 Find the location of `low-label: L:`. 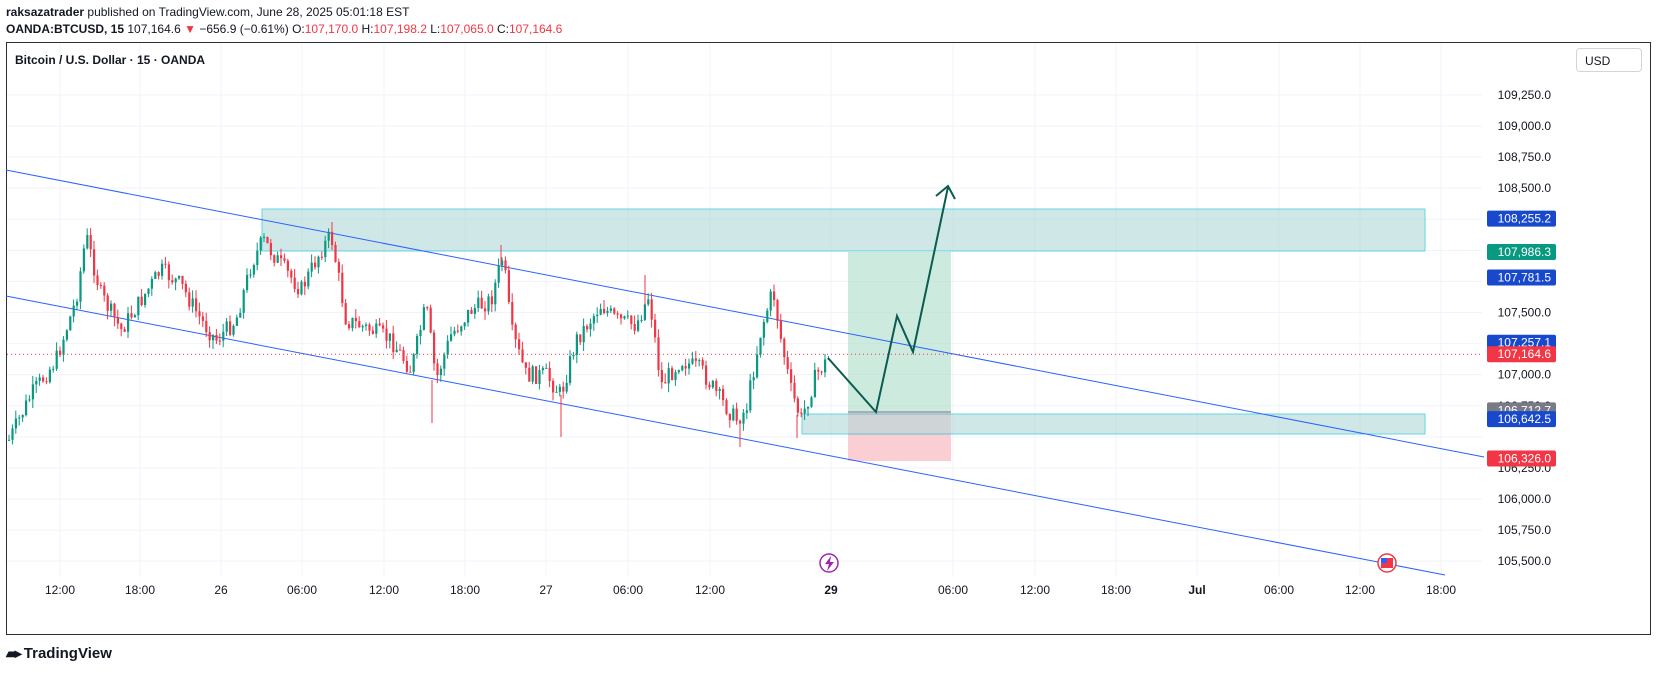

low-label: L: is located at coordinates (435, 29).